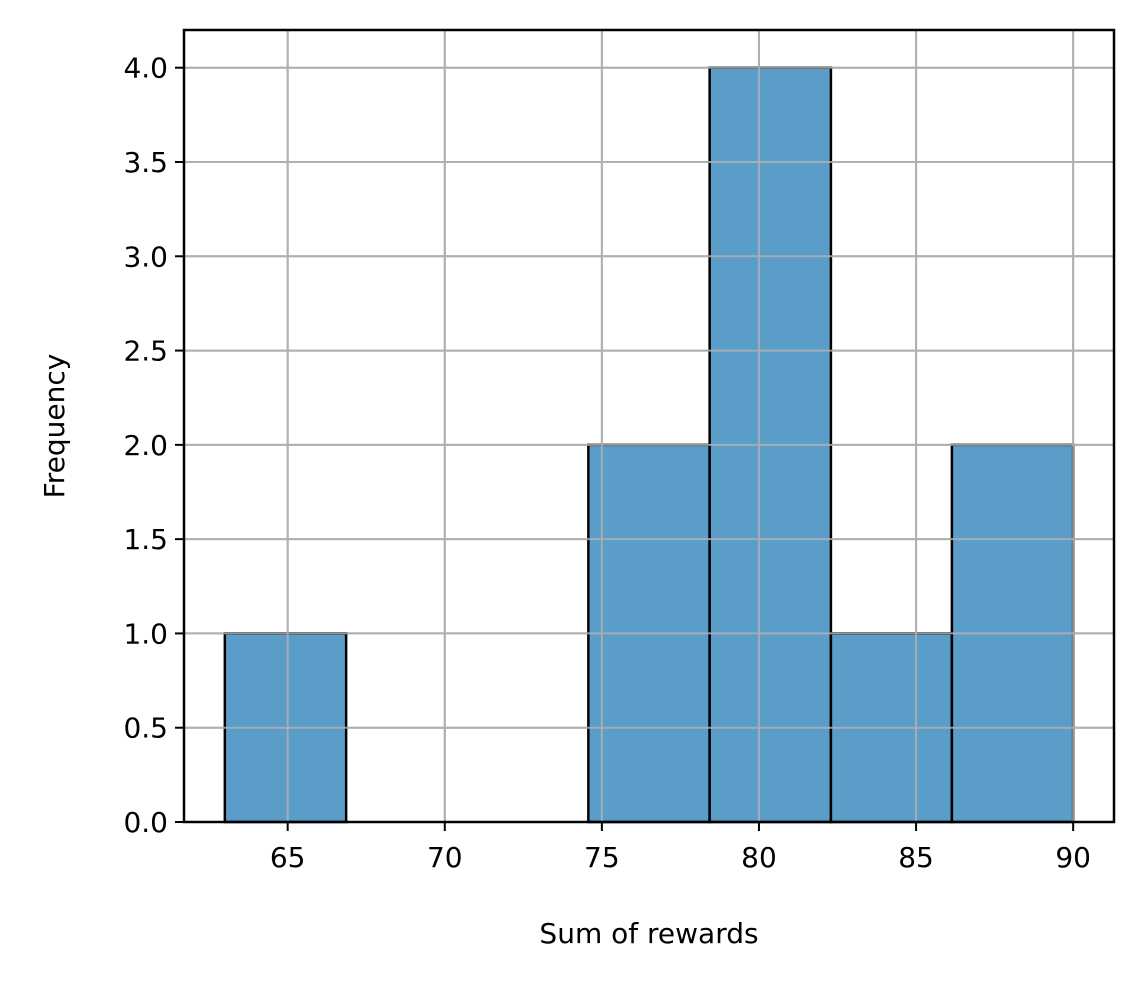 Image resolution: width=1144 pixels, height=982 pixels. I want to click on y-tick-label: 0.0, so click(145, 822).